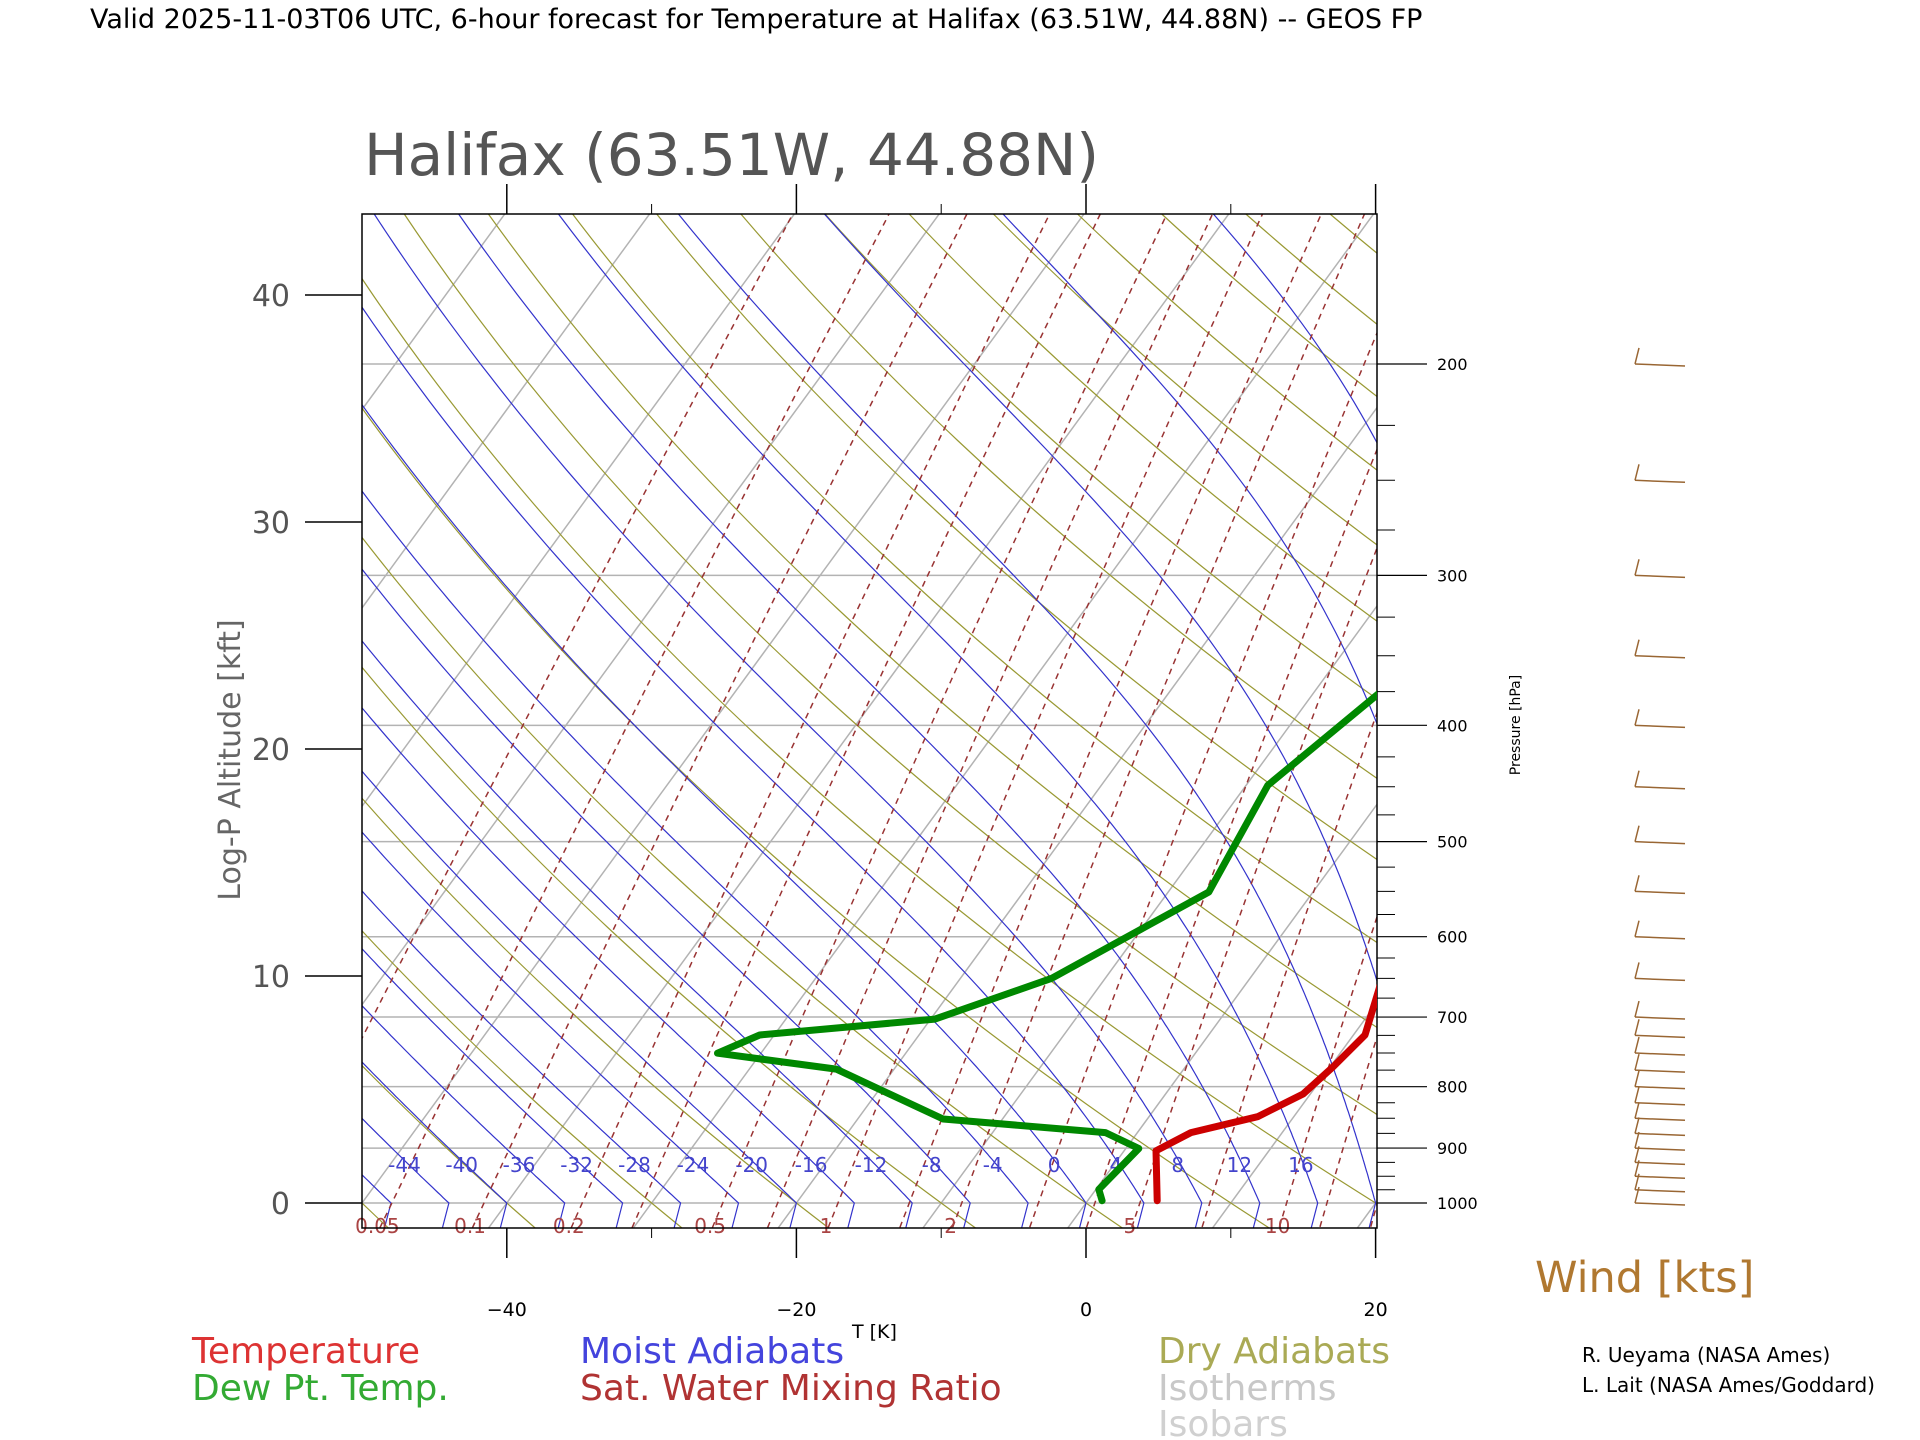 The width and height of the screenshot is (1920, 1440). I want to click on pressure-tick-label: 500, so click(1452, 842).